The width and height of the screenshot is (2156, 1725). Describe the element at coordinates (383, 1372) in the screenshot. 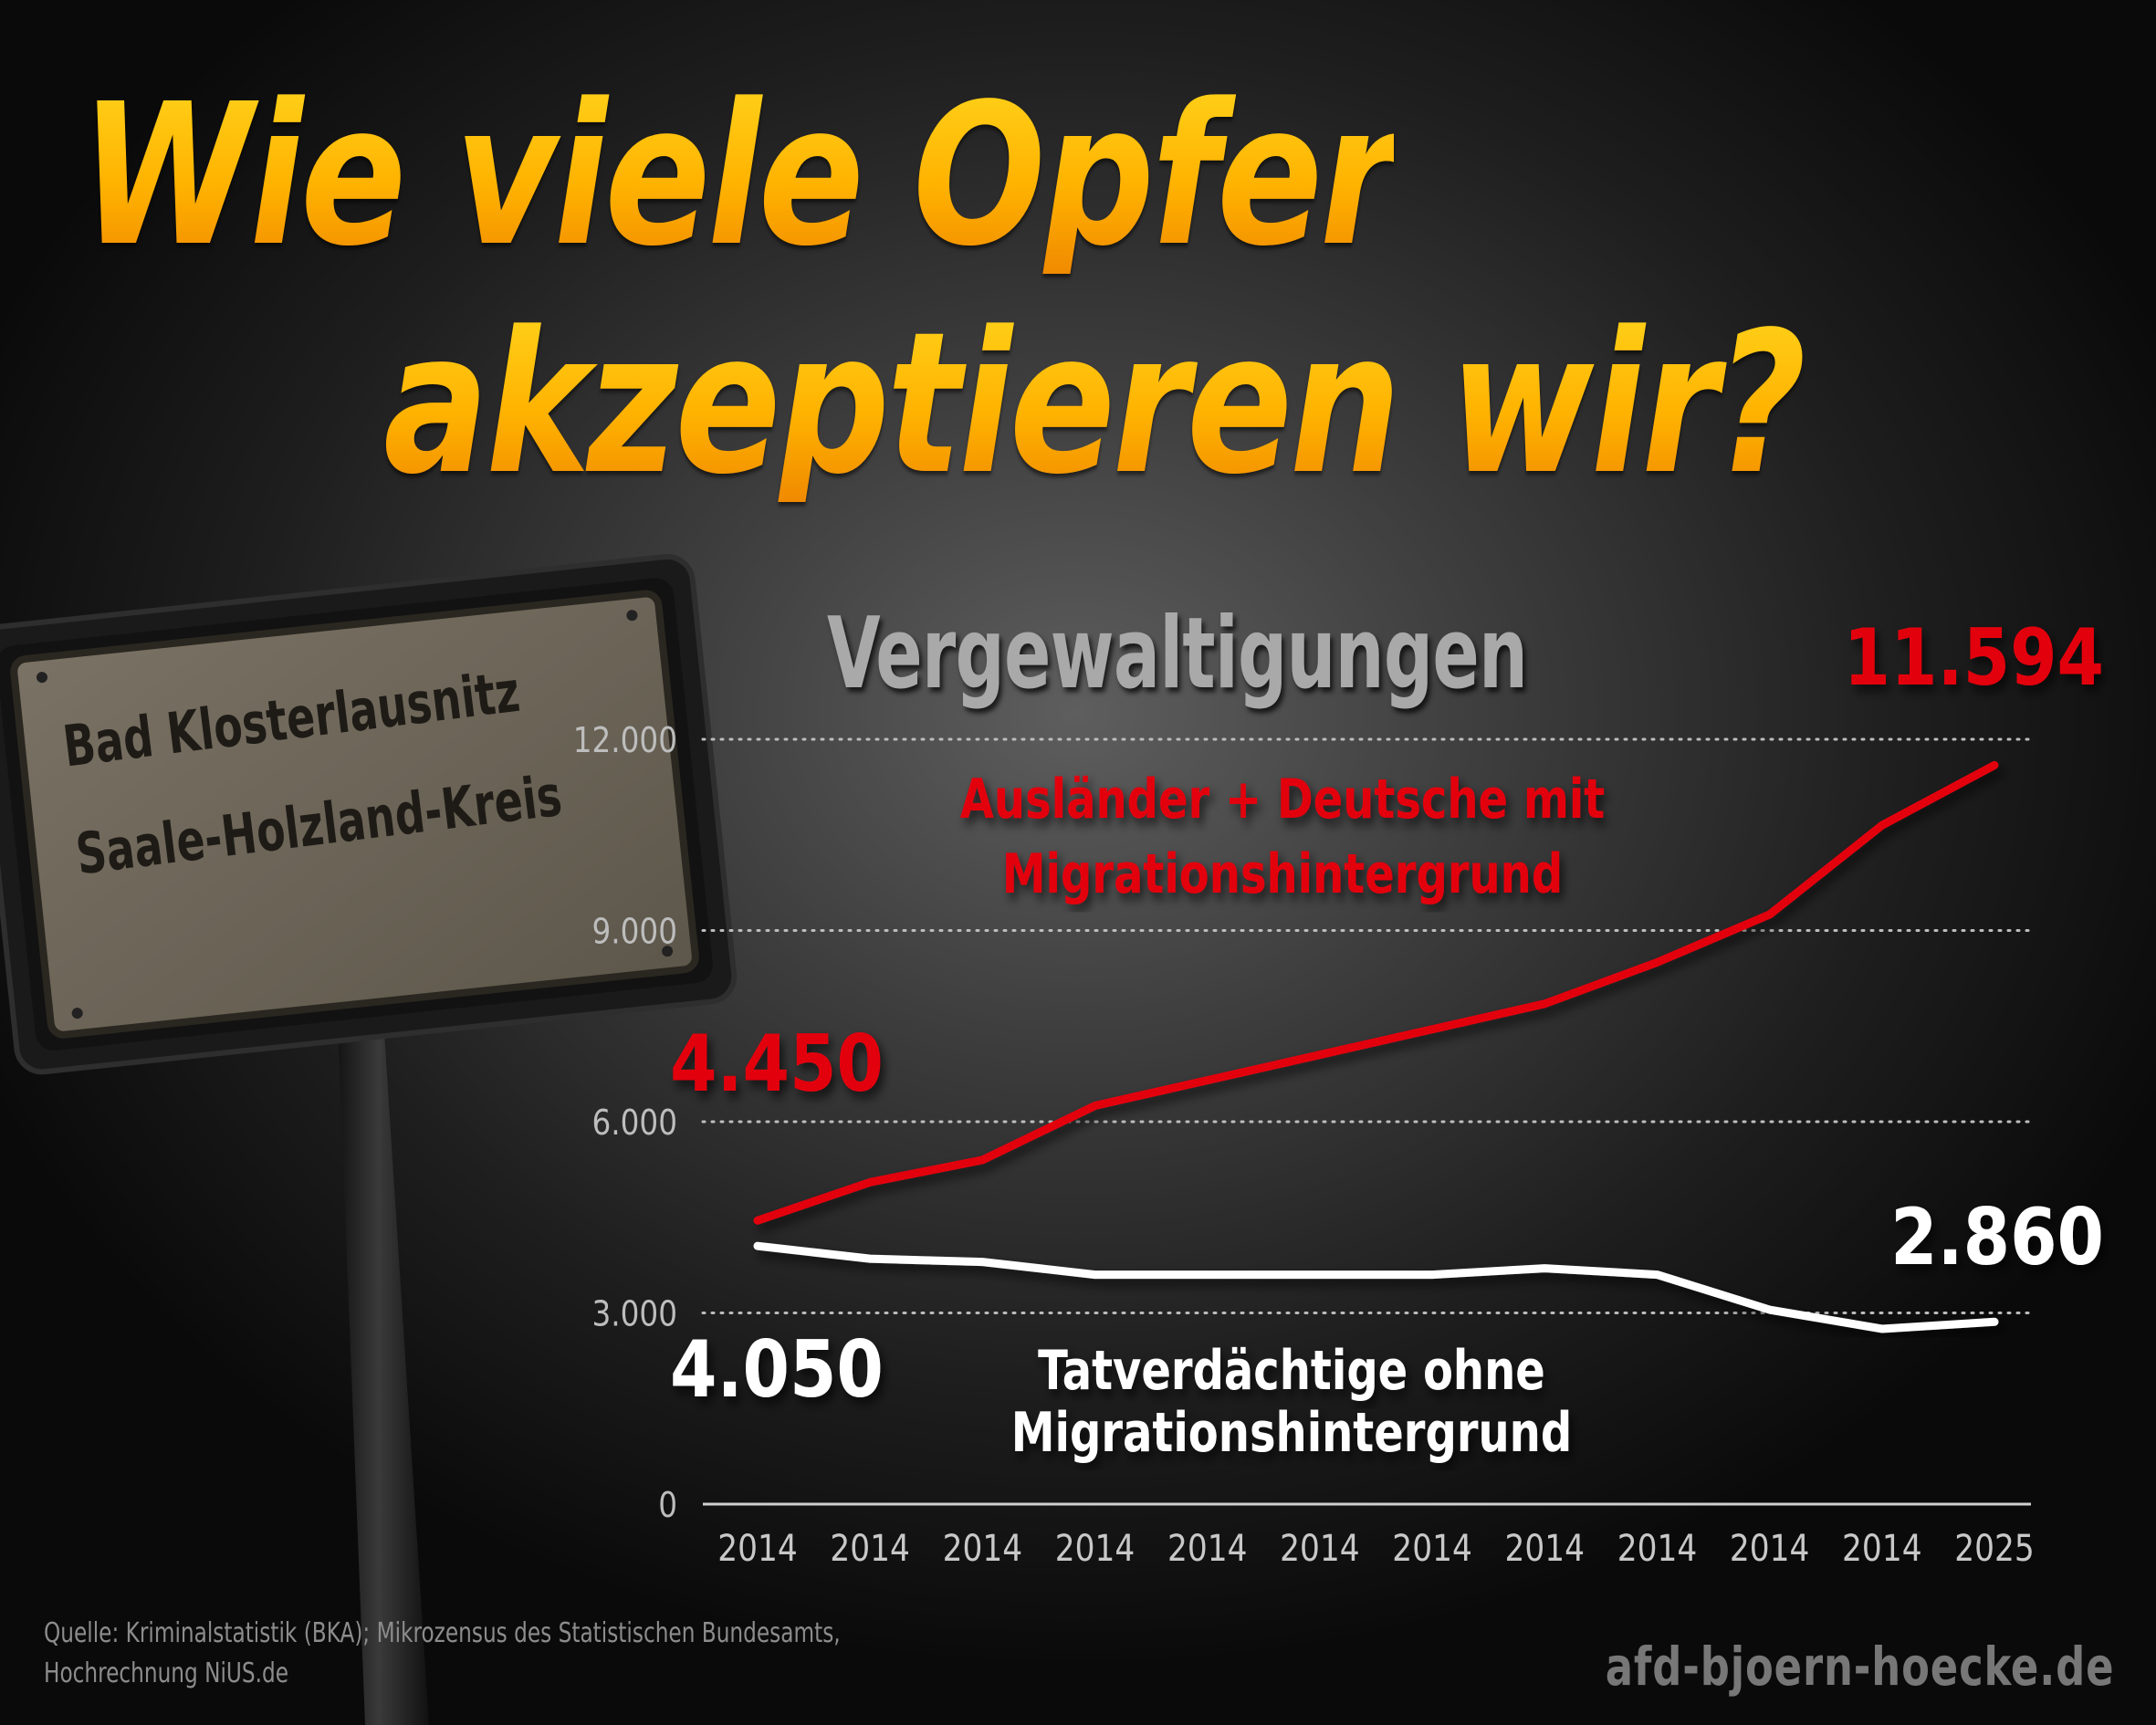

I see `sign-pole` at that location.